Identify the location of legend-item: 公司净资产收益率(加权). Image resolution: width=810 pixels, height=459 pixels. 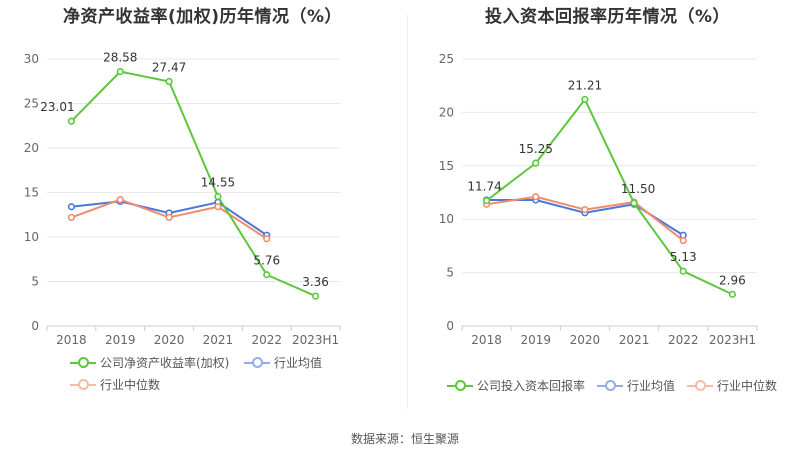
(149, 362).